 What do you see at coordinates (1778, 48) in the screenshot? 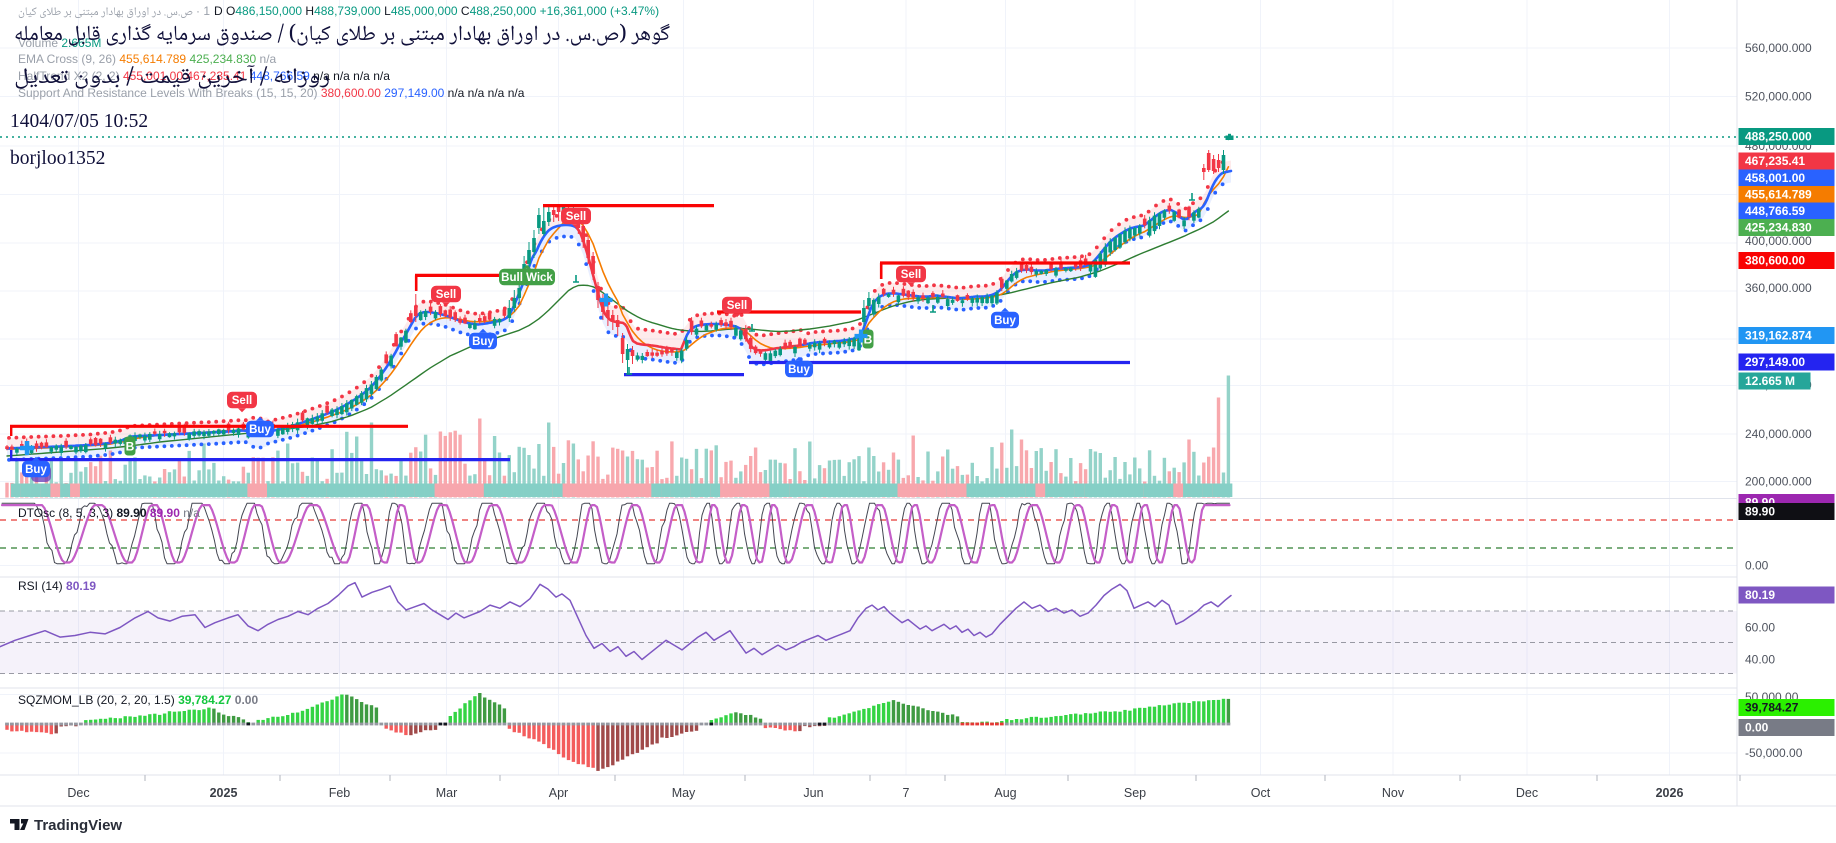
I see `svg-text: 560,000.000` at bounding box center [1778, 48].